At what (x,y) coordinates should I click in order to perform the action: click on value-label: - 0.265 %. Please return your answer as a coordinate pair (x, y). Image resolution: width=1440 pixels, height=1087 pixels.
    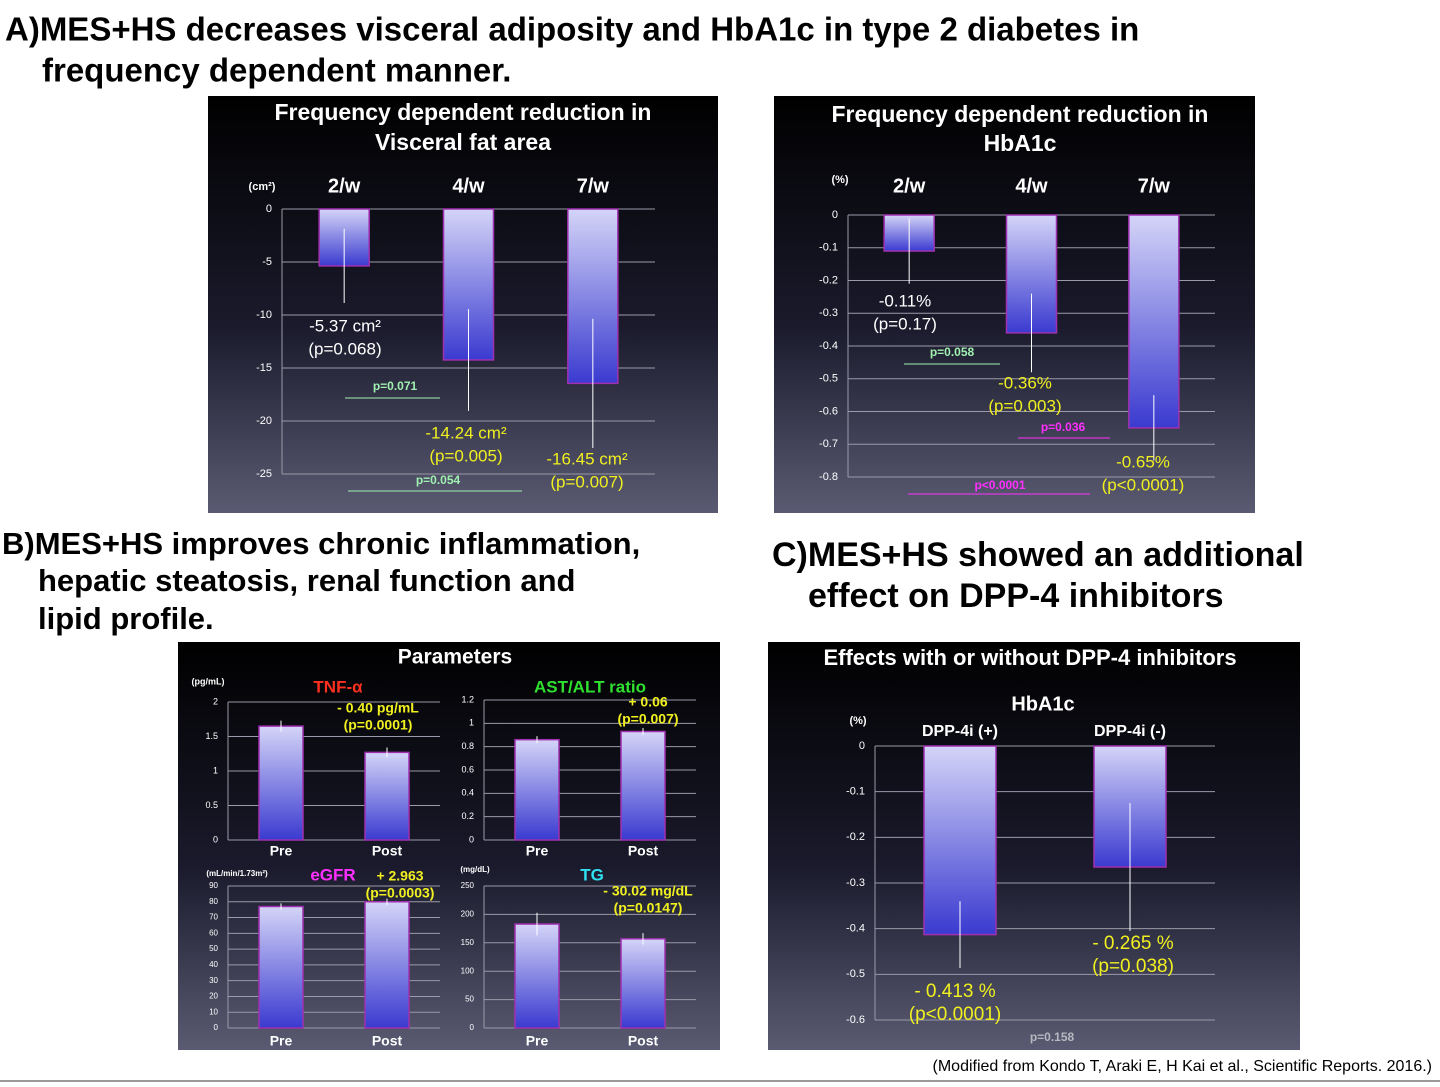
    Looking at the image, I should click on (1132, 943).